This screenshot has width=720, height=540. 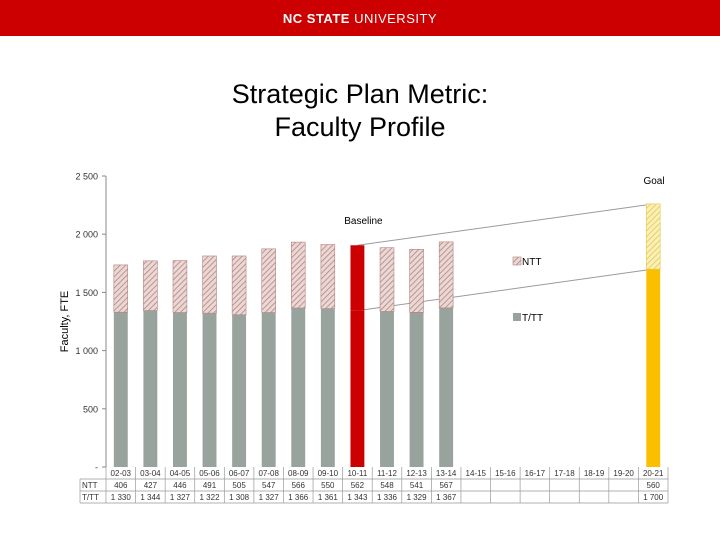 I want to click on table-cell-ntt: 427, so click(x=151, y=485).